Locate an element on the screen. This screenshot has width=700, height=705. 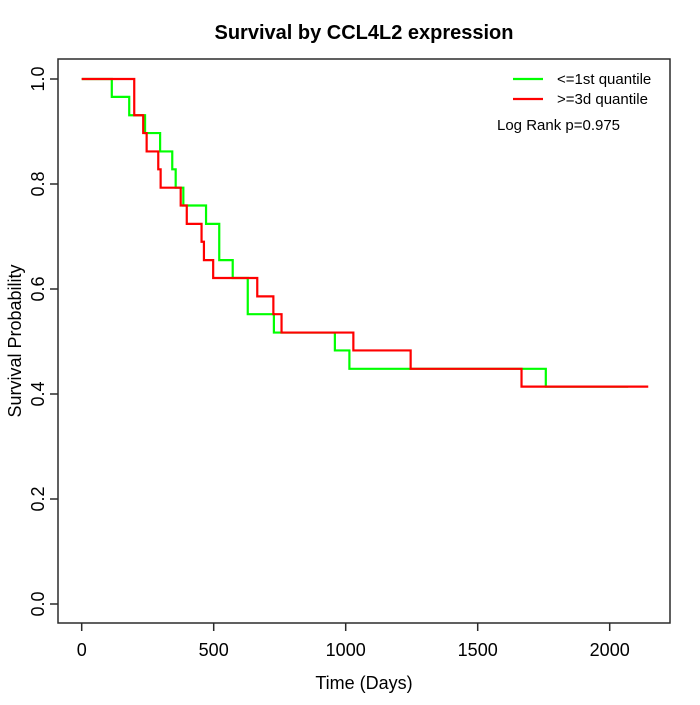
x-axis-ticks: 0 500 1000 1500 2000 is located at coordinates (353, 641).